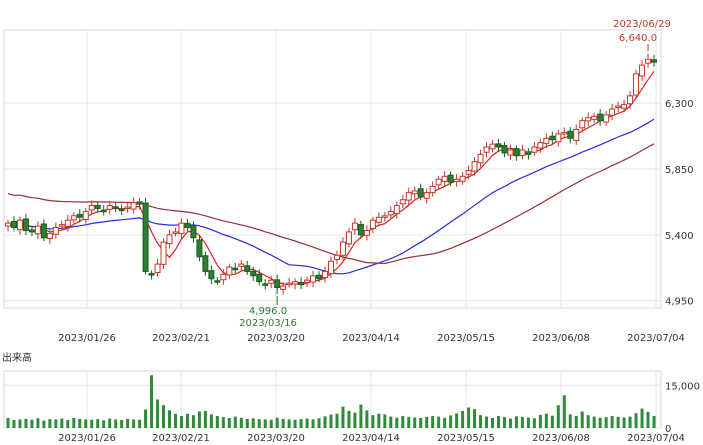  Describe the element at coordinates (561, 338) in the screenshot. I see `price-x-tick-label: 2023/06/08` at that location.